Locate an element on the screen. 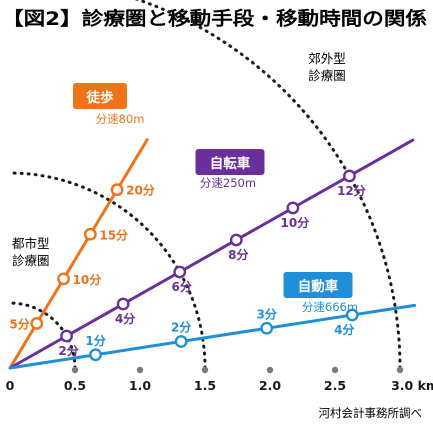 The image size is (433, 428). x-tick-label: 2.5 is located at coordinates (335, 385).